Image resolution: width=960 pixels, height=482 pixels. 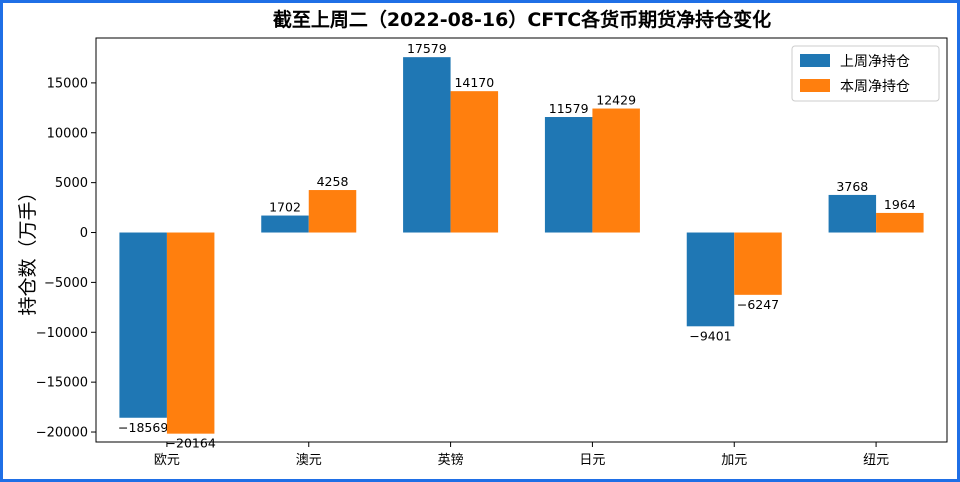 What do you see at coordinates (474, 82) in the screenshot?
I see `data-label: 14170` at bounding box center [474, 82].